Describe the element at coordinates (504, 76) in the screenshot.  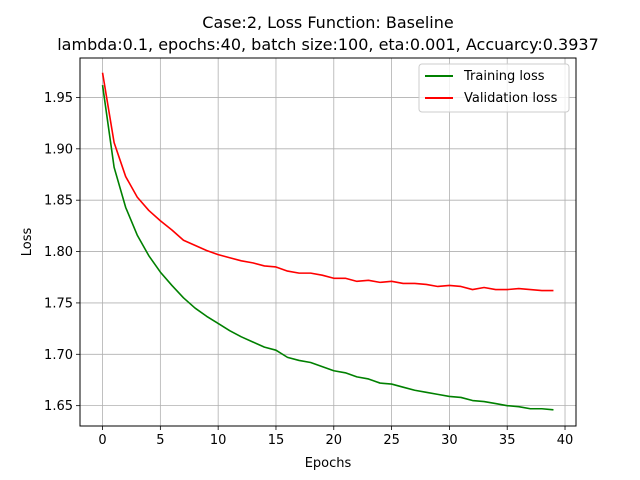
I see `legend-label-training: Training loss` at that location.